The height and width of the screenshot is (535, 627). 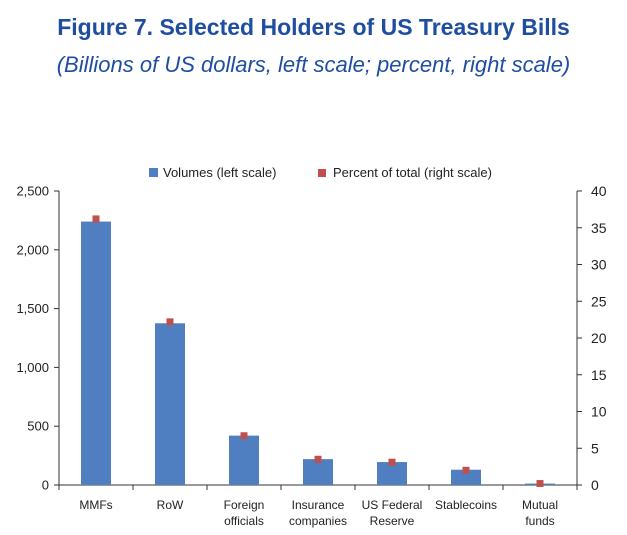 What do you see at coordinates (599, 375) in the screenshot?
I see `right-tick-label: 15` at bounding box center [599, 375].